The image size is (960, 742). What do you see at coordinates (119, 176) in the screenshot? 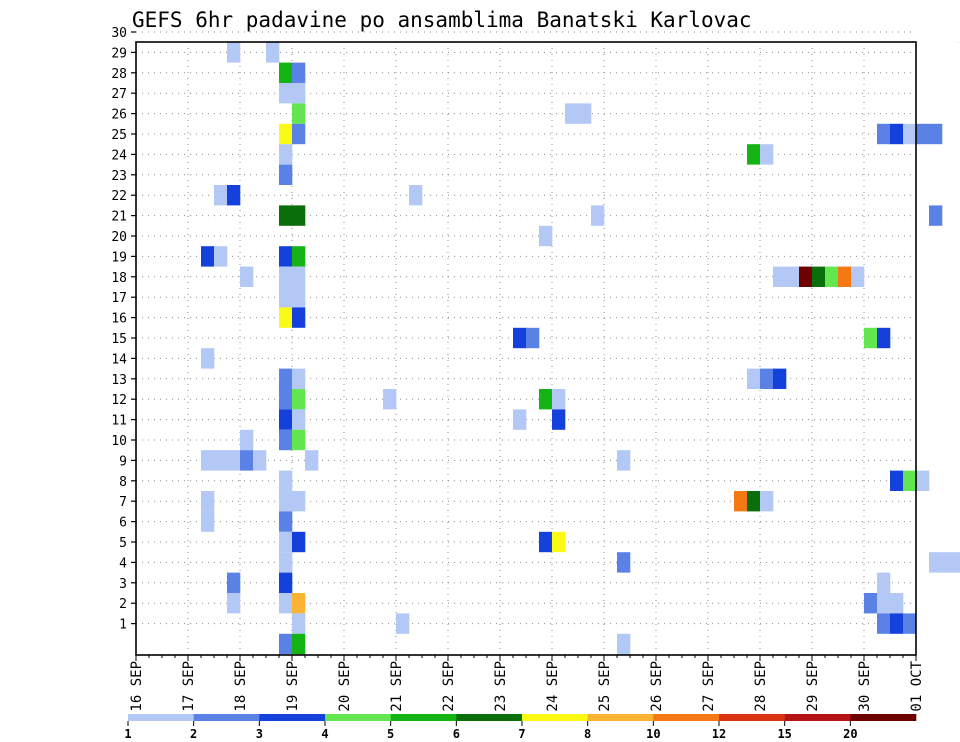
I see `y-tick-label: 23` at bounding box center [119, 176].